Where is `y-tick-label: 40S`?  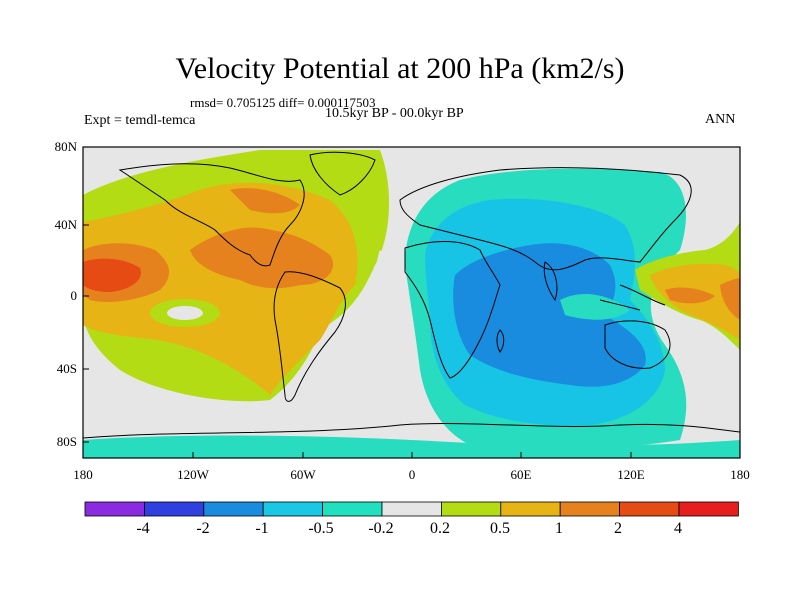
y-tick-label: 40S is located at coordinates (66, 368).